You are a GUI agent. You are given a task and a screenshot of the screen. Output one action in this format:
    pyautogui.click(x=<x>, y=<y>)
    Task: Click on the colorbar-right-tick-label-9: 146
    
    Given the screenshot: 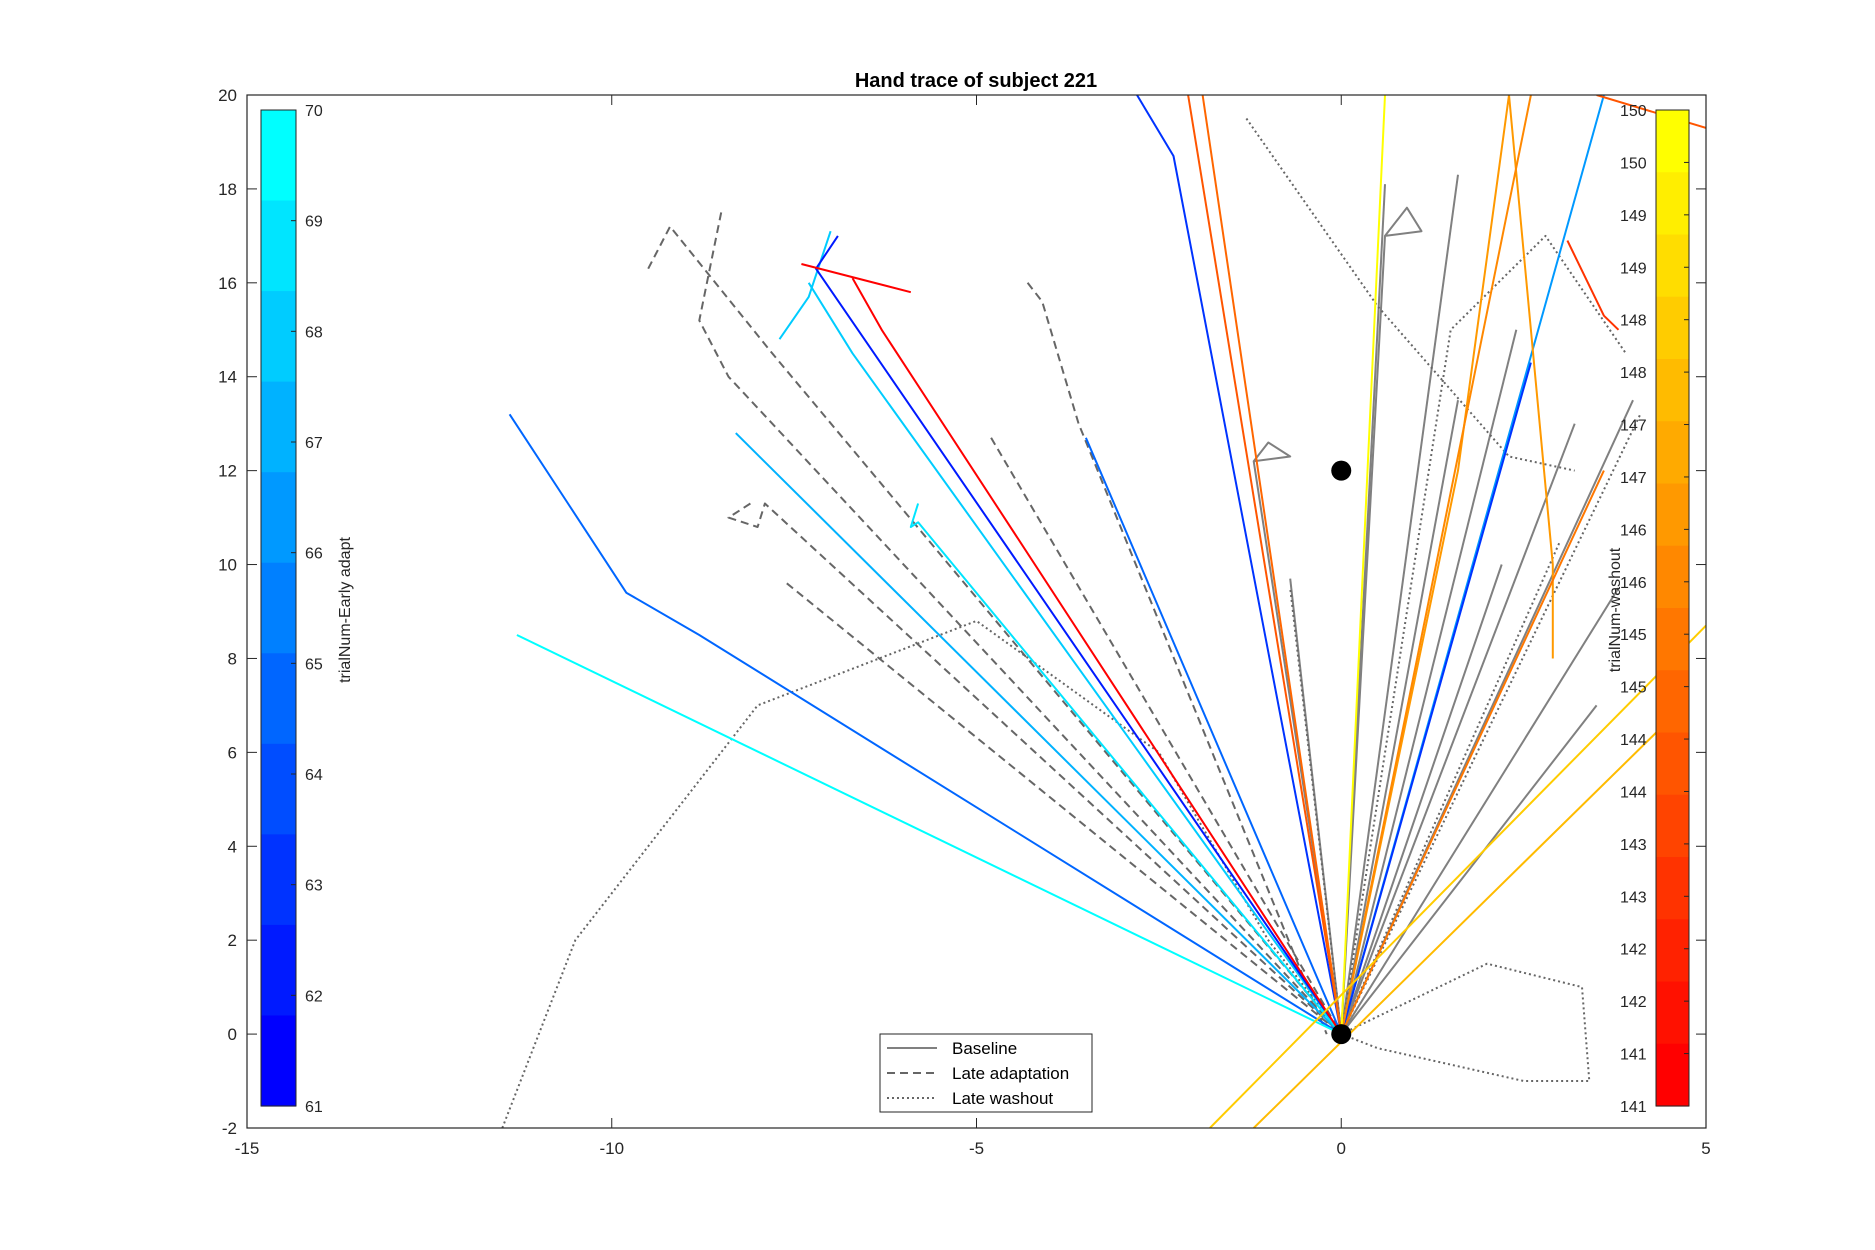 What is the action you would take?
    pyautogui.click(x=1633, y=583)
    